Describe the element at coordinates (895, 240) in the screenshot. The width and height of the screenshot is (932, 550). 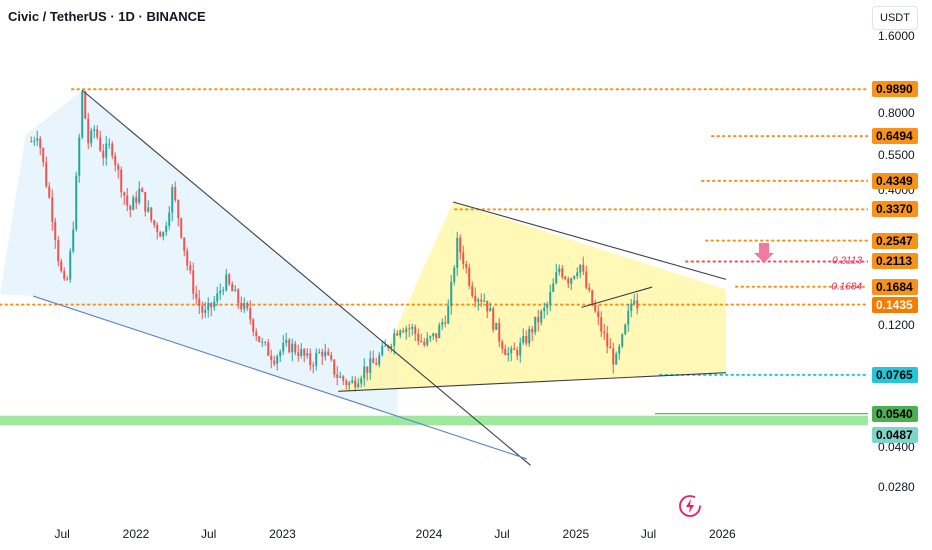
I see `price-level-label: 0.2547` at that location.